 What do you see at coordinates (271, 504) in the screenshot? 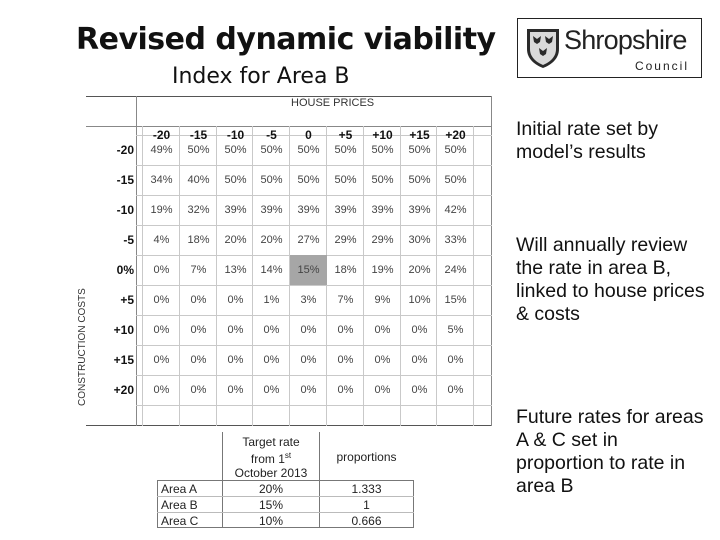
I see `area-rate: 15%` at bounding box center [271, 504].